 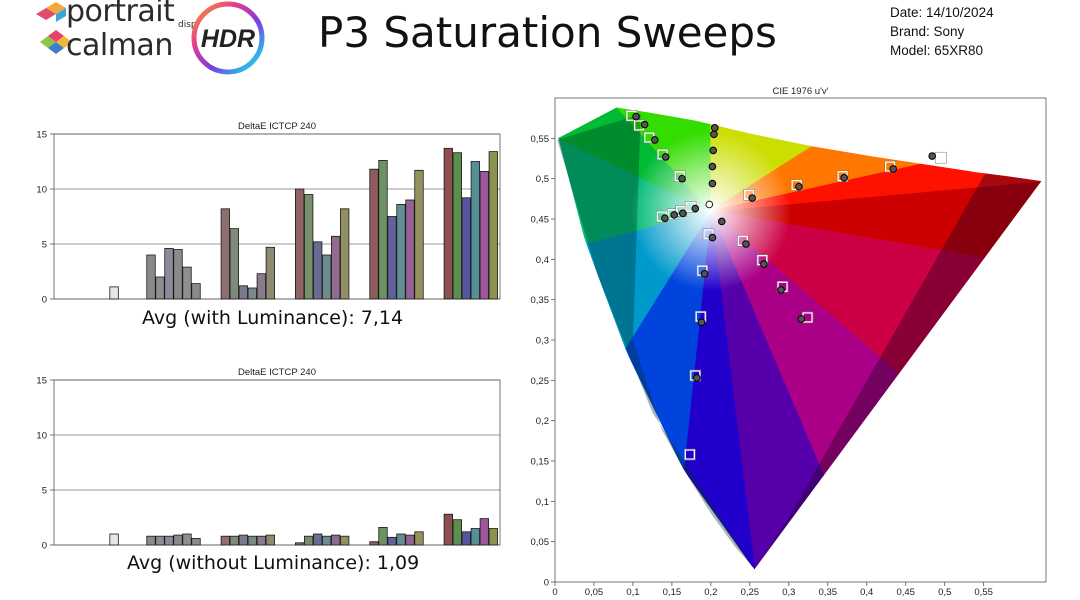 I want to click on deltae-chart-with-luminance: DeltaE ICTCP 240 0 5 10 15, so click(x=268, y=213).